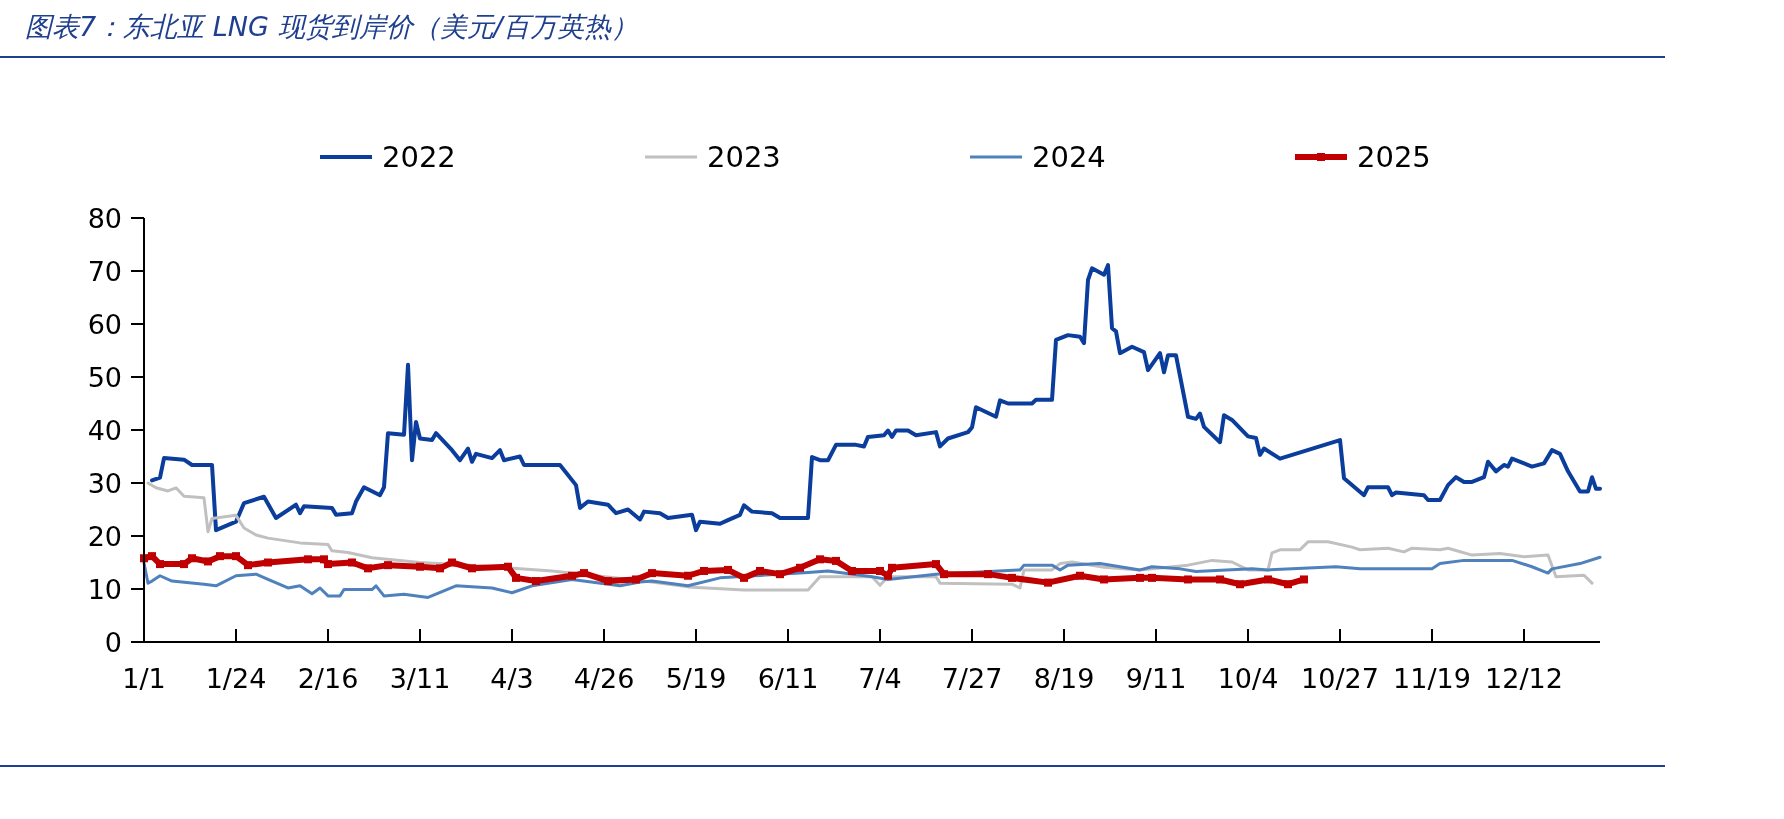 This screenshot has height=819, width=1784. Describe the element at coordinates (420, 678) in the screenshot. I see `x-tick-label: 3/11` at that location.